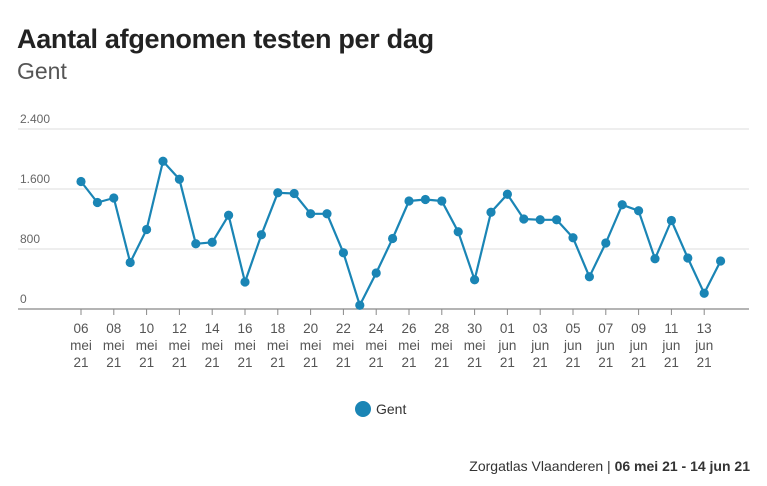 The width and height of the screenshot is (767, 486). What do you see at coordinates (506, 345) in the screenshot?
I see `x-tick-label: 01 jun 21` at bounding box center [506, 345].